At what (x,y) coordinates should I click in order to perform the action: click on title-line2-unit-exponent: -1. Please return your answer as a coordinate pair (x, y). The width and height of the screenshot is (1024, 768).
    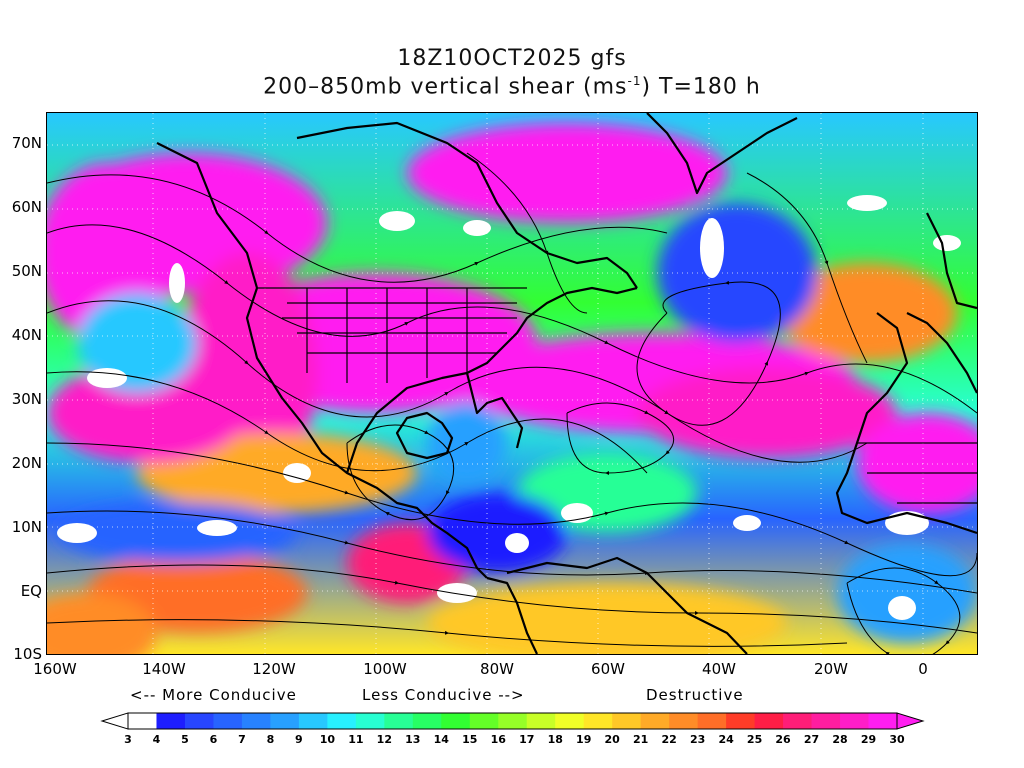
    Looking at the image, I should click on (634, 81).